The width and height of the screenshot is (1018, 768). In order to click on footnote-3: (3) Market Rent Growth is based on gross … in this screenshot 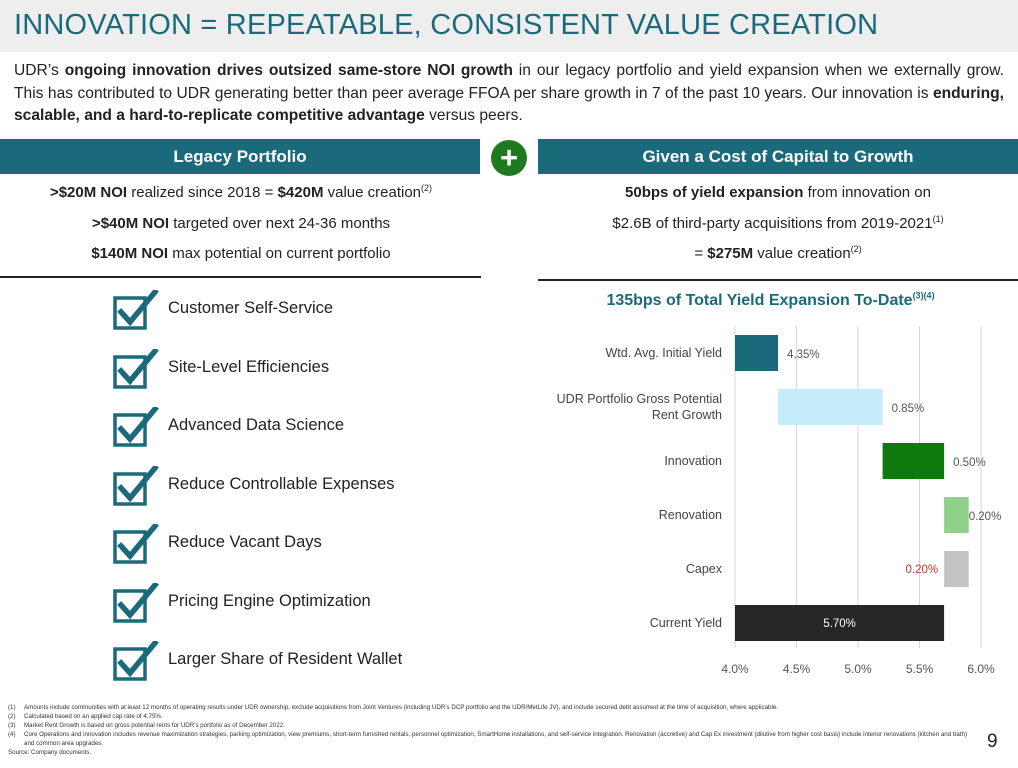, I will do `click(146, 725)`.